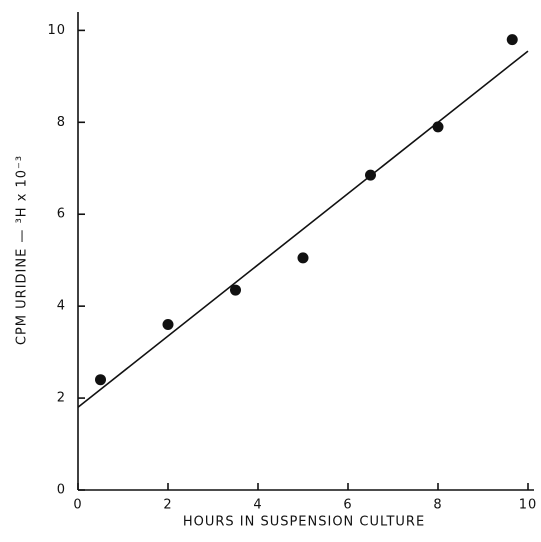  What do you see at coordinates (167, 505) in the screenshot?
I see `x-tick-label: 2` at bounding box center [167, 505].